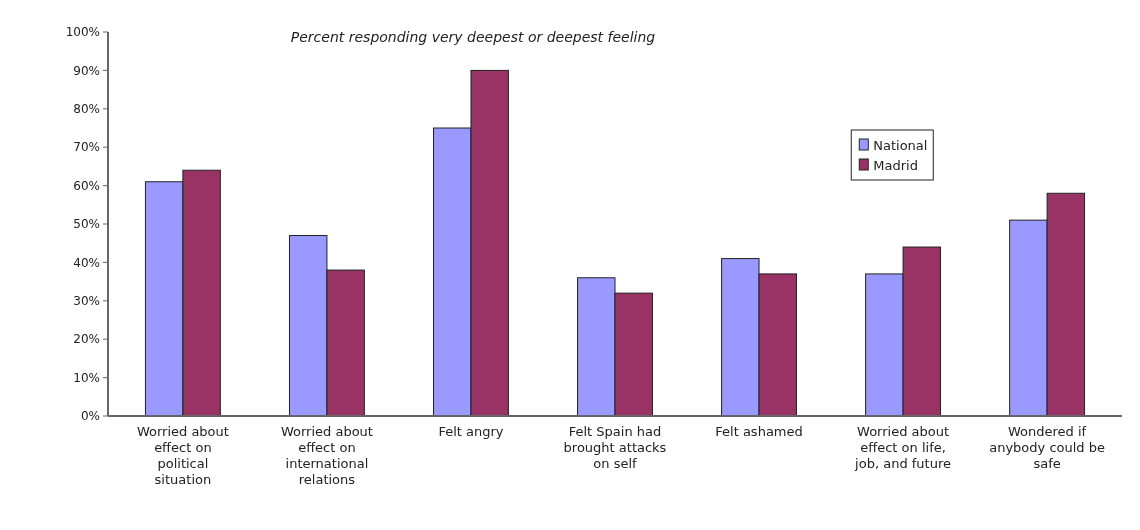 This screenshot has width=1140, height=530. I want to click on x-tick-label: Felt Spain had brought attacks on self, so click(615, 447).